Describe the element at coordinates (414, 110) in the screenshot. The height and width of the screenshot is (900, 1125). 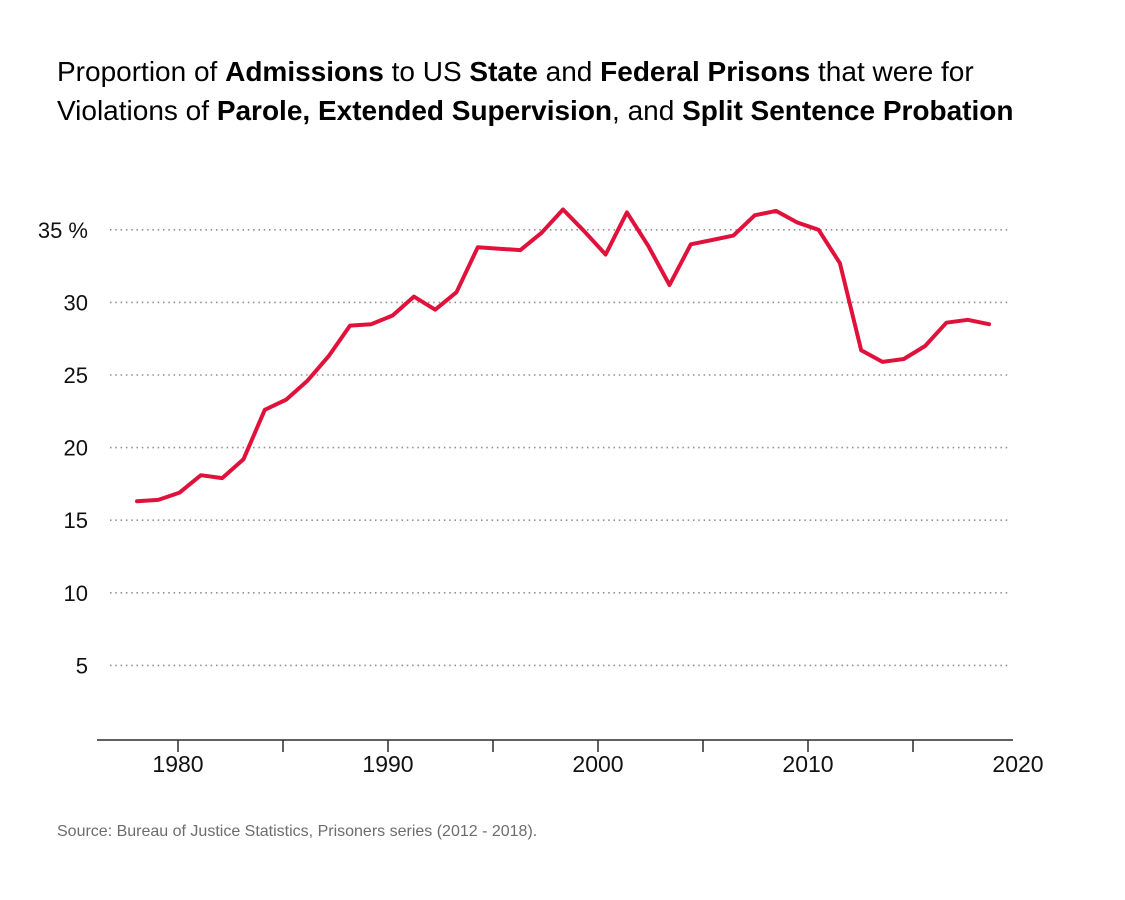
I see `title-emphasis: Parole, Extended Supervision` at that location.